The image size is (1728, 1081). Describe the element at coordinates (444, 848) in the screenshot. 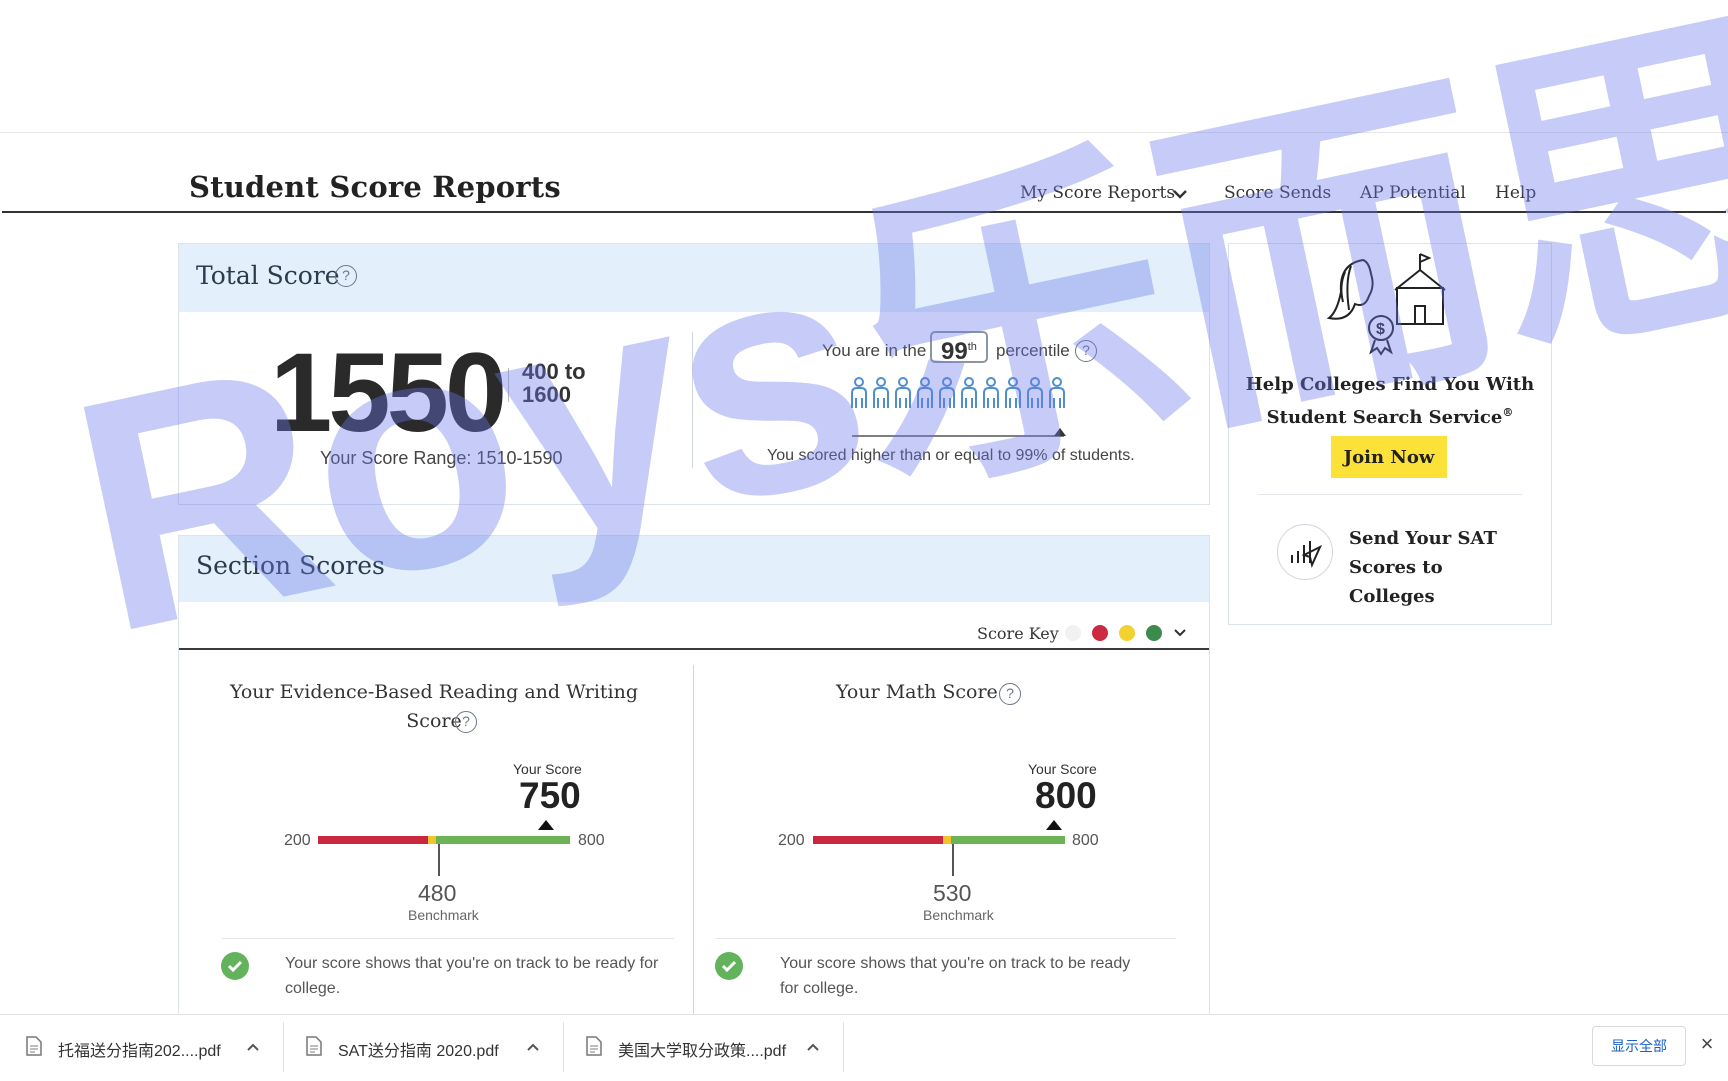

I see `ebrw-score-bar` at that location.